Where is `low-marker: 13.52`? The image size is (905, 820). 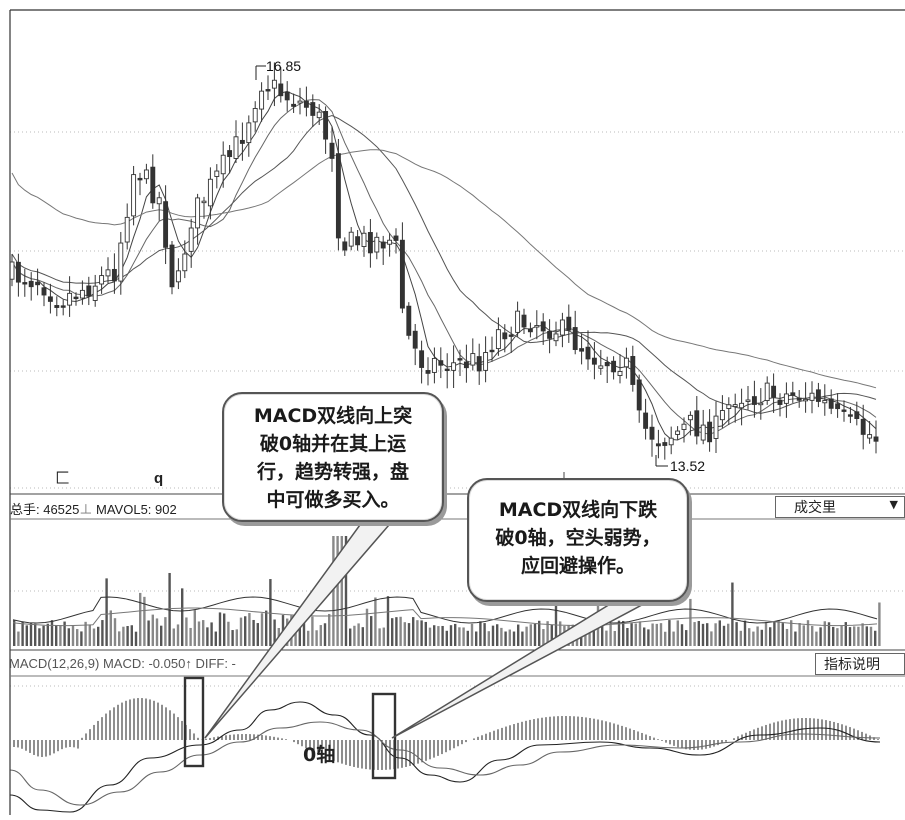 low-marker: 13.52 is located at coordinates (680, 464).